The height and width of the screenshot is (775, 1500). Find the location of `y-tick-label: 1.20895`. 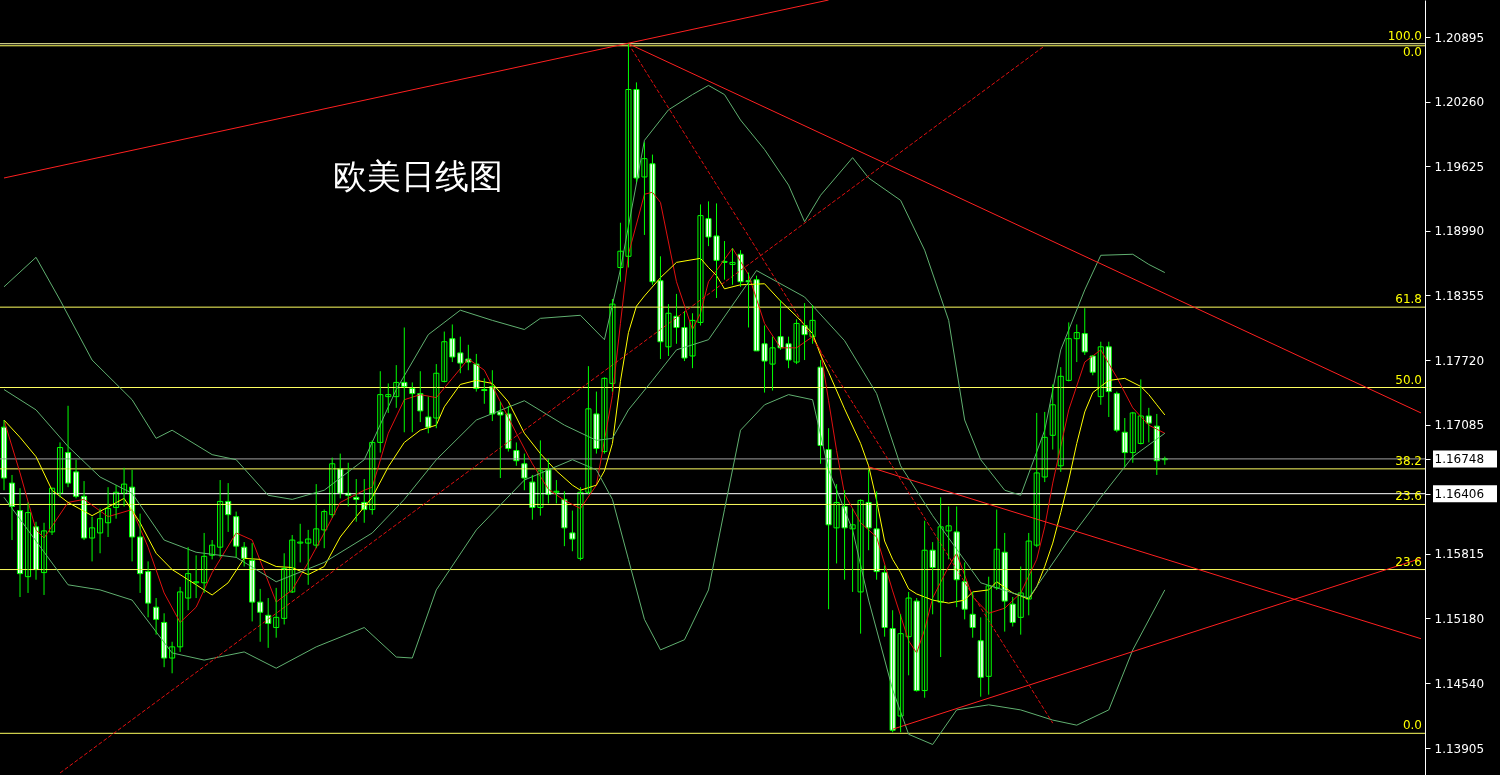

y-tick-label: 1.20895 is located at coordinates (1459, 37).